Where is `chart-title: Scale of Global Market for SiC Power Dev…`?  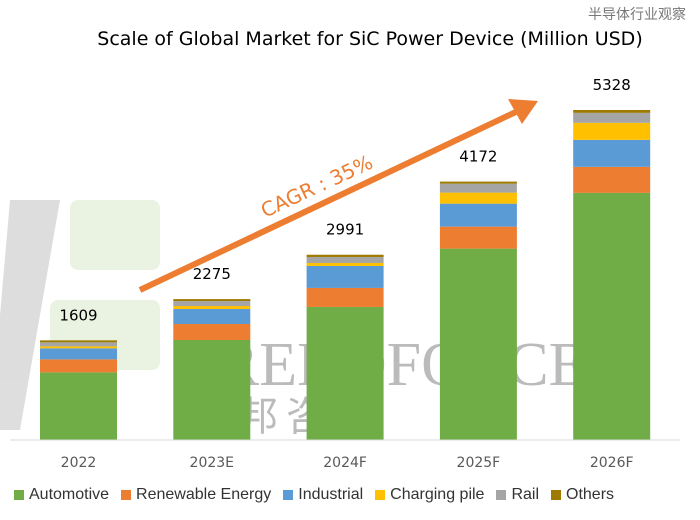
chart-title: Scale of Global Market for SiC Power Dev… is located at coordinates (370, 39).